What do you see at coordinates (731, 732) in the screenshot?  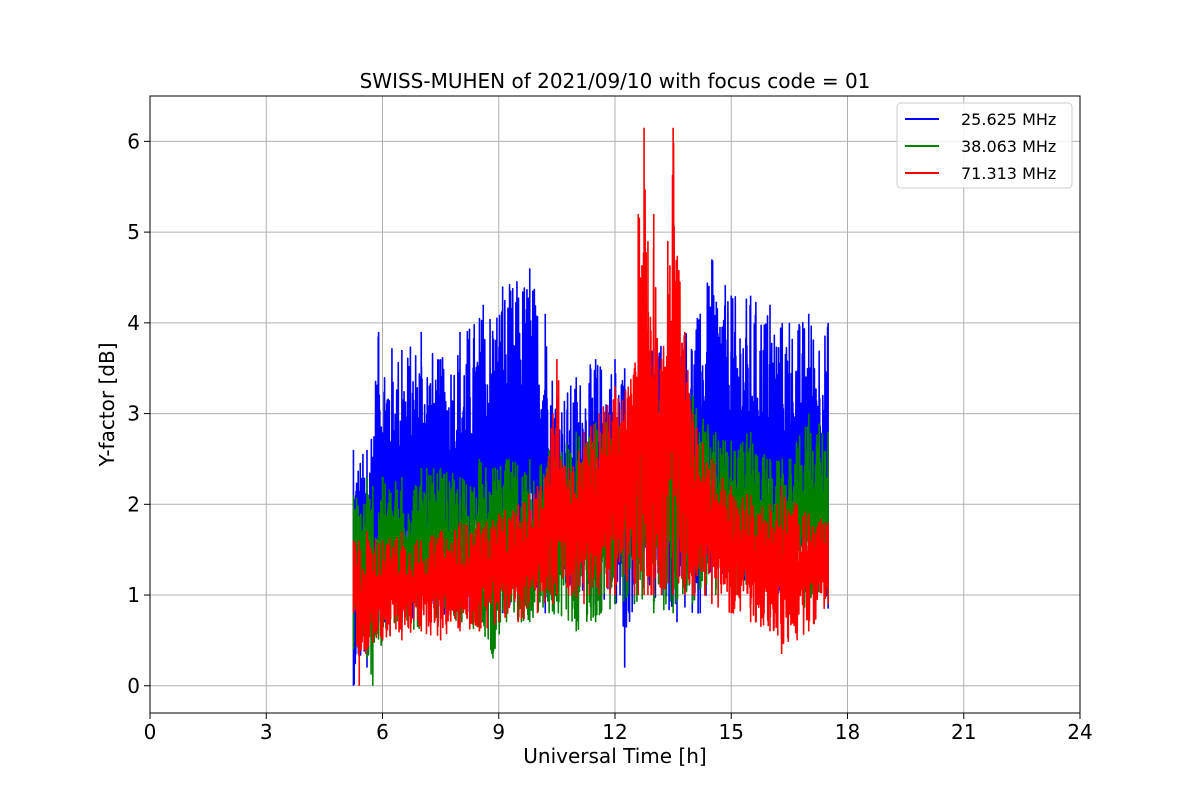 I see `x-tick-label: 15` at bounding box center [731, 732].